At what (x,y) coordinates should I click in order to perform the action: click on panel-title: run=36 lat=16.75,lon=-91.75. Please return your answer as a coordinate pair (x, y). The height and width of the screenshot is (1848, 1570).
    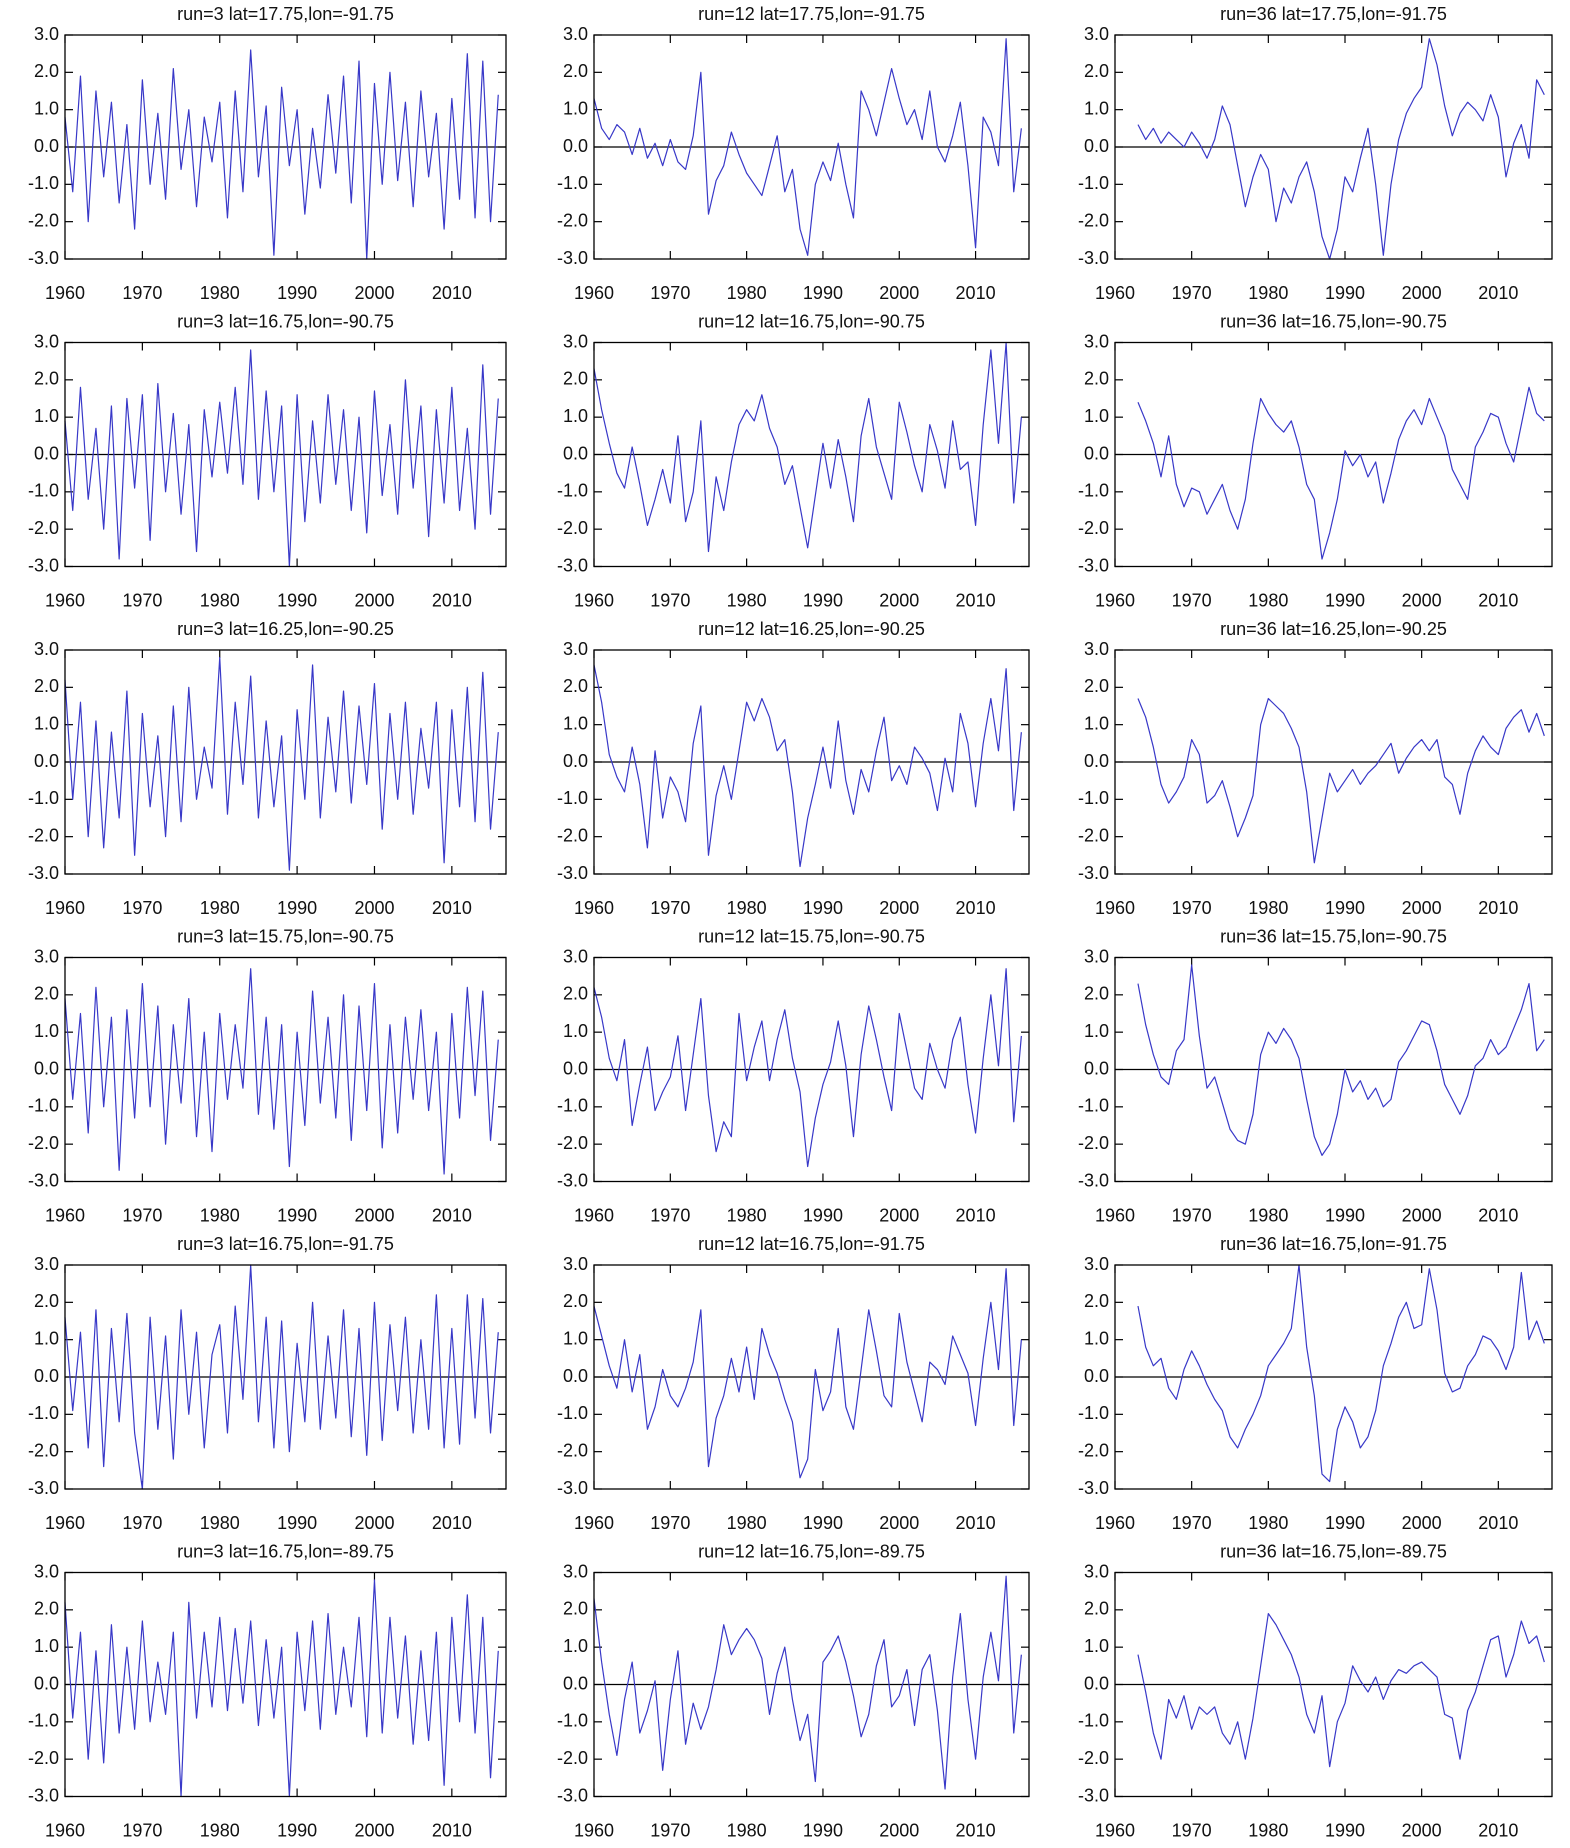
    Looking at the image, I should click on (1333, 1244).